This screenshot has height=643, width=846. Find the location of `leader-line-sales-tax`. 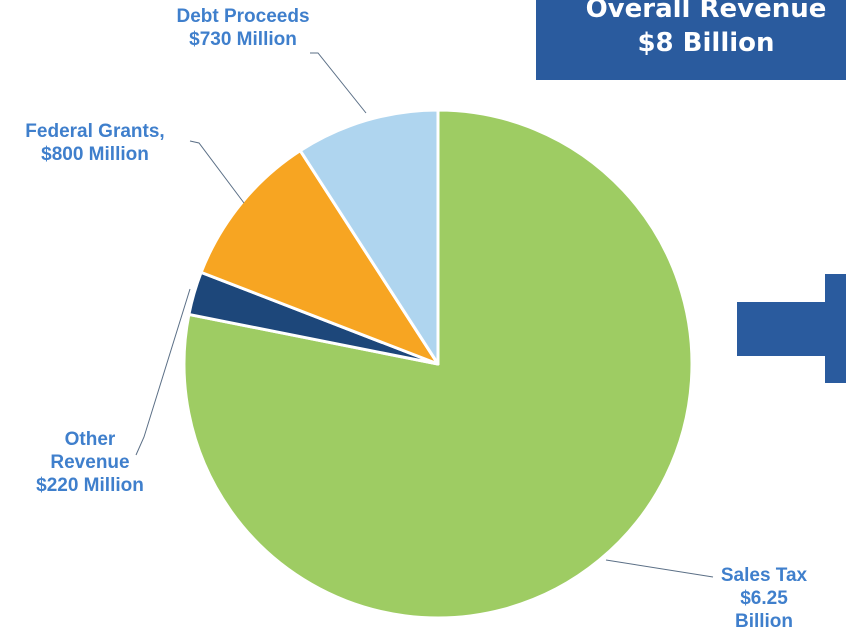

leader-line-sales-tax is located at coordinates (659, 568).